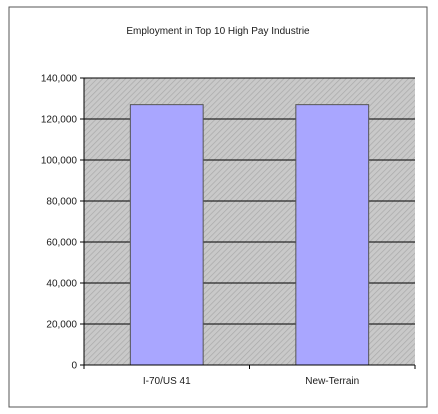 The width and height of the screenshot is (438, 414). Describe the element at coordinates (61, 202) in the screenshot. I see `y-tick-label: 80,000` at that location.